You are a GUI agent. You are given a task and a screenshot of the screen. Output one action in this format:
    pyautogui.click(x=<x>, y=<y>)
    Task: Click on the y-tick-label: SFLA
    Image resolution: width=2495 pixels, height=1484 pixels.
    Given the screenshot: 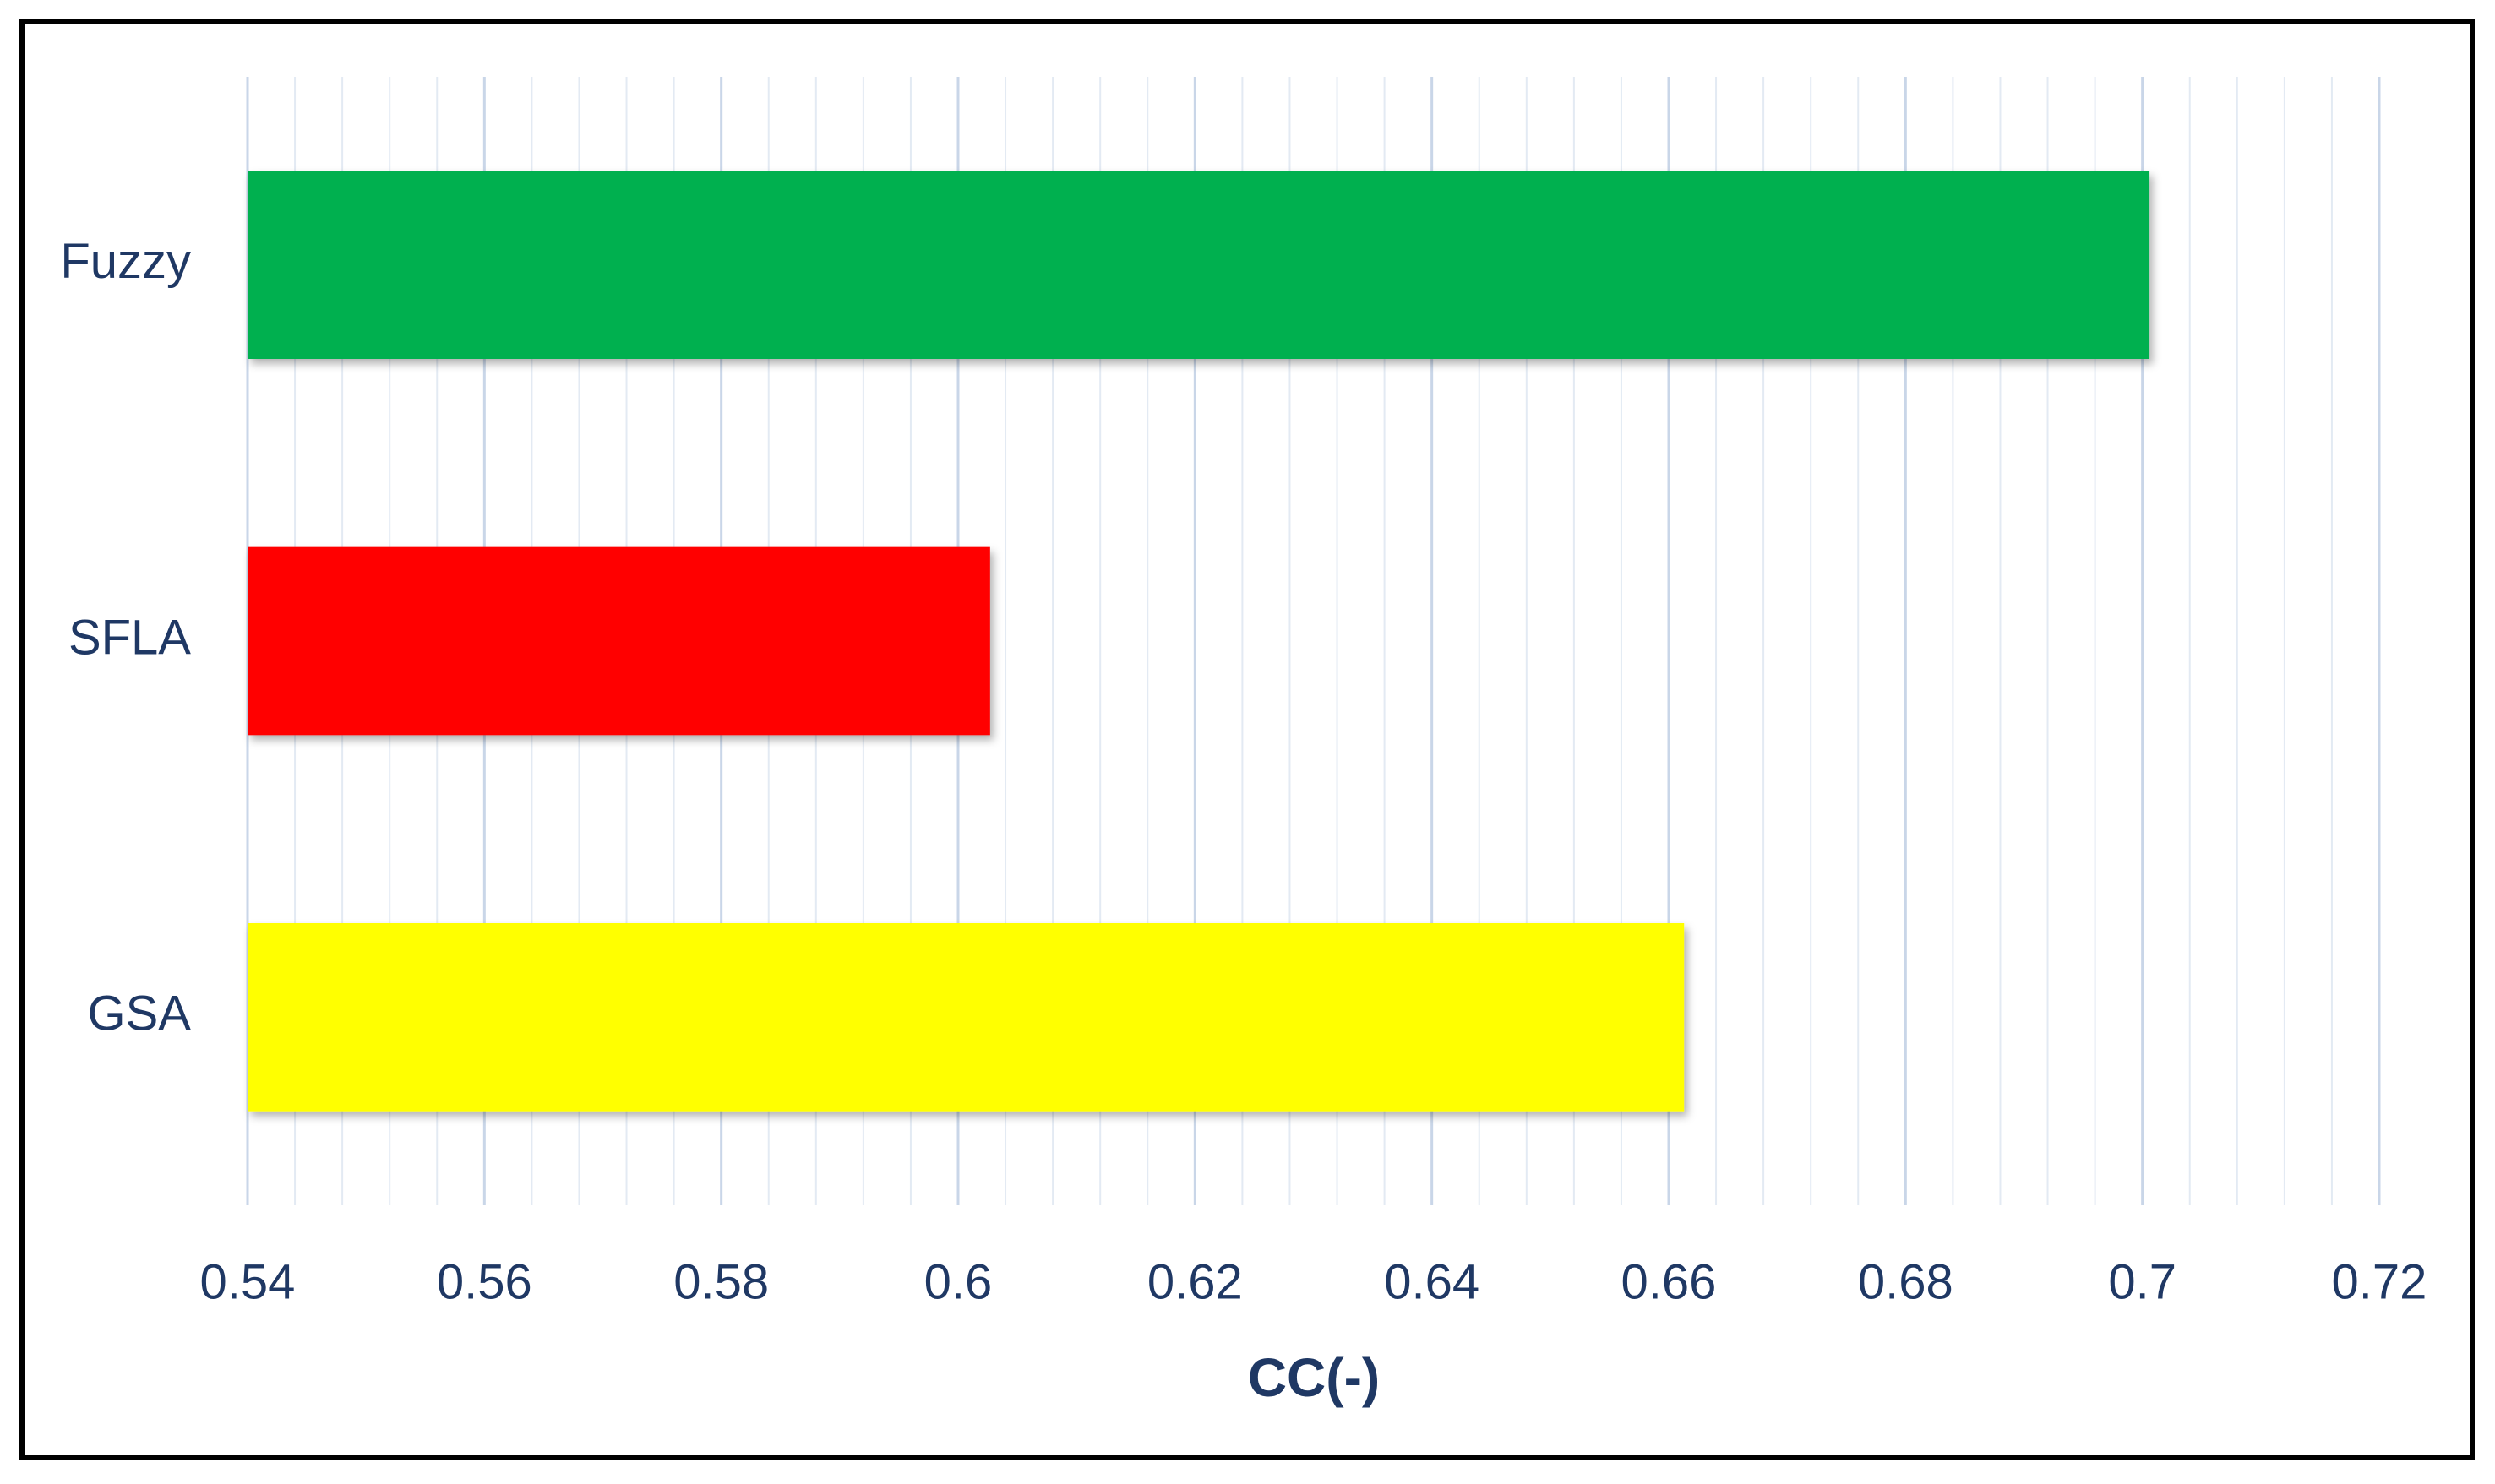 What is the action you would take?
    pyautogui.click(x=129, y=637)
    